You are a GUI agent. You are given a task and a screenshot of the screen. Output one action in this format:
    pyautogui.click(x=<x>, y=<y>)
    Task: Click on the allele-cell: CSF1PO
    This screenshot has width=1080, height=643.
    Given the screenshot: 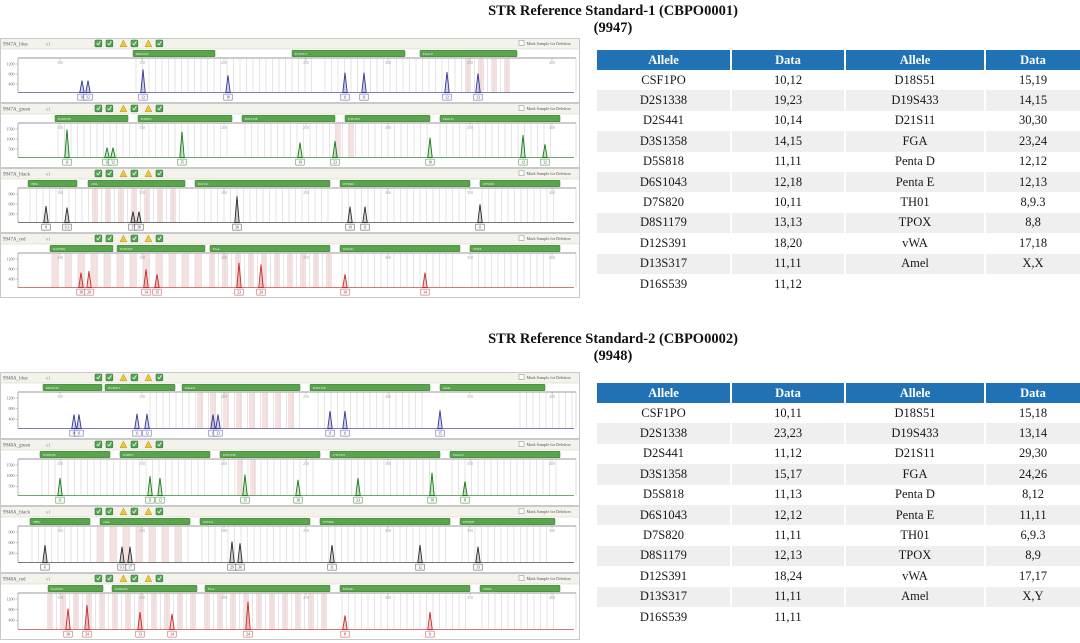 What is the action you would take?
    pyautogui.click(x=663, y=413)
    